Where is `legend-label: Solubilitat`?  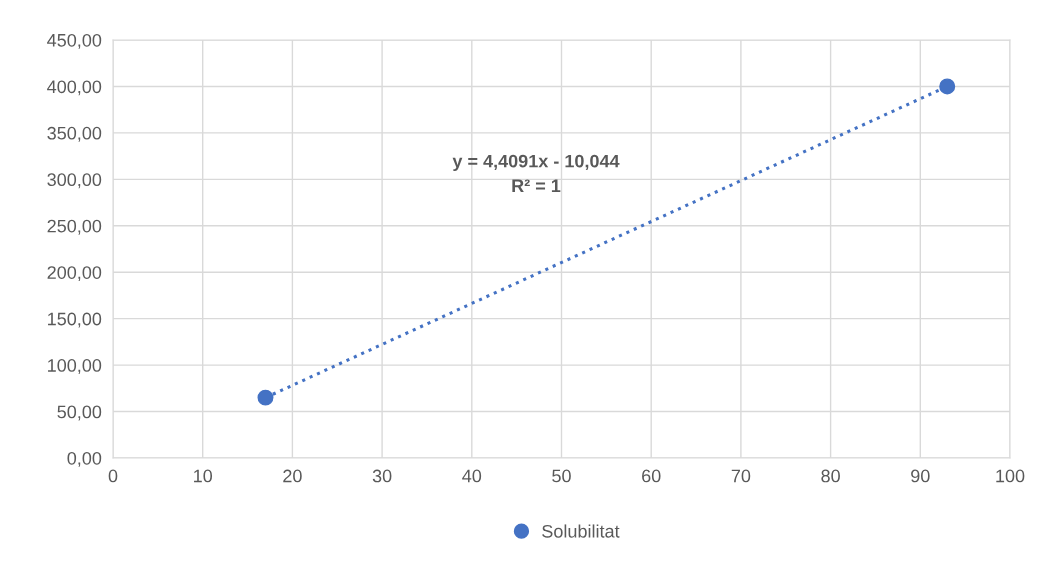
legend-label: Solubilitat is located at coordinates (581, 531).